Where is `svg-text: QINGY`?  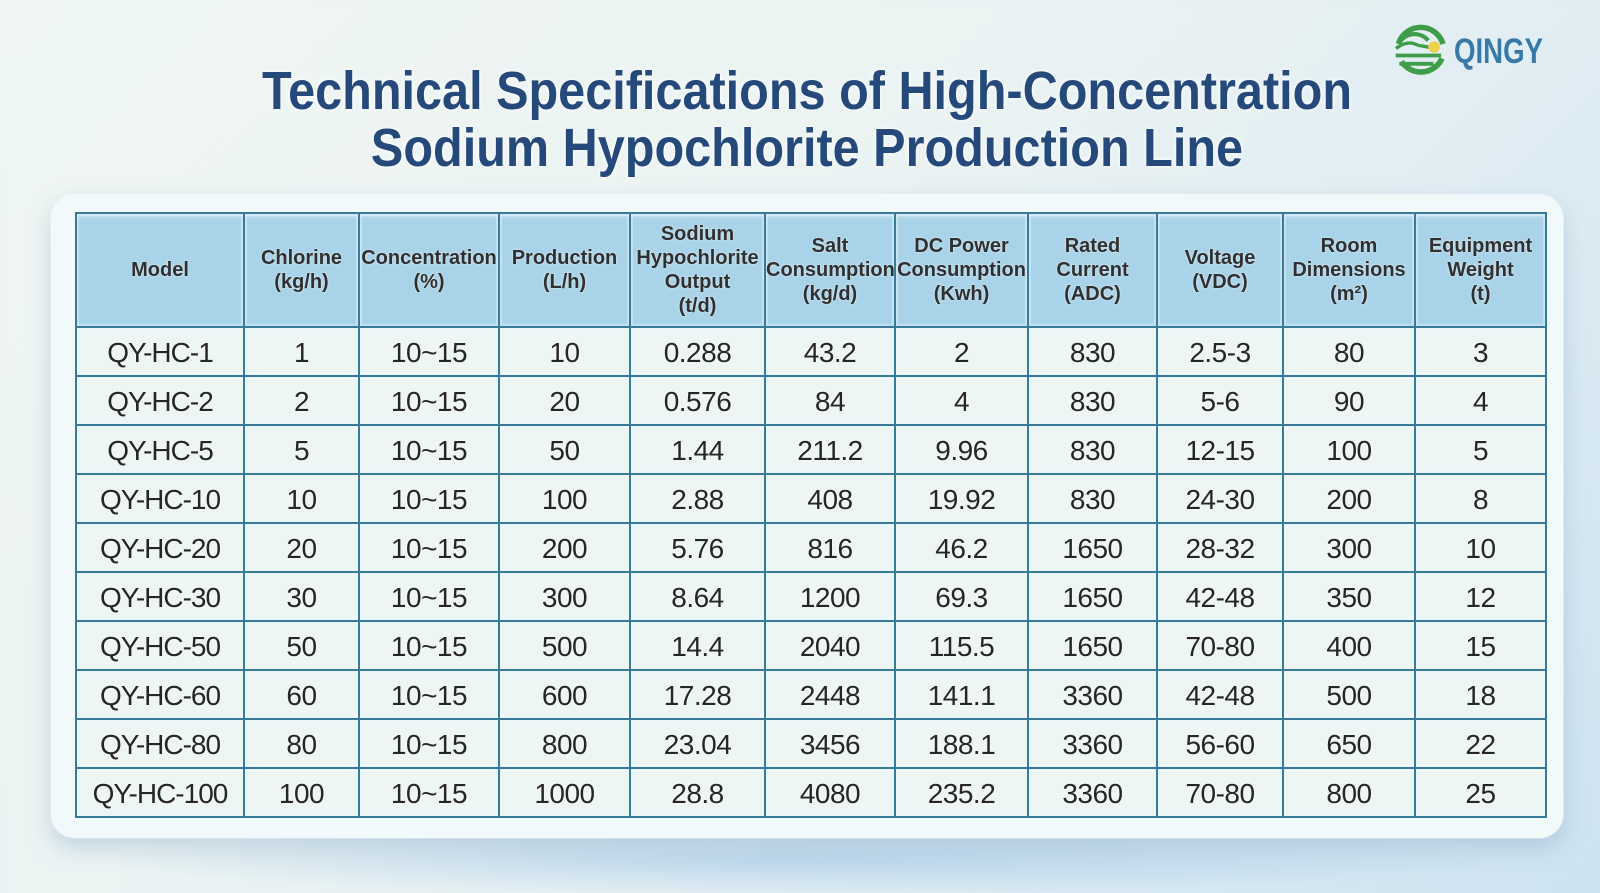
svg-text: QINGY is located at coordinates (1498, 51).